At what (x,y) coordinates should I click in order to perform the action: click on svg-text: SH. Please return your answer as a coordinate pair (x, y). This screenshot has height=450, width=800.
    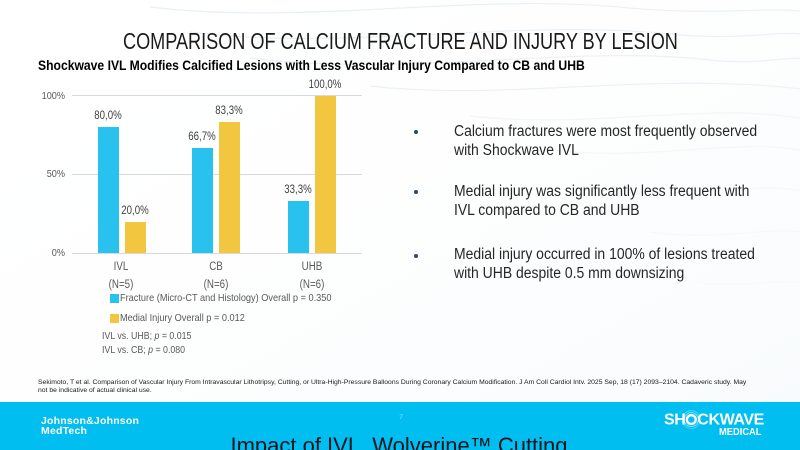
    Looking at the image, I should click on (674, 420).